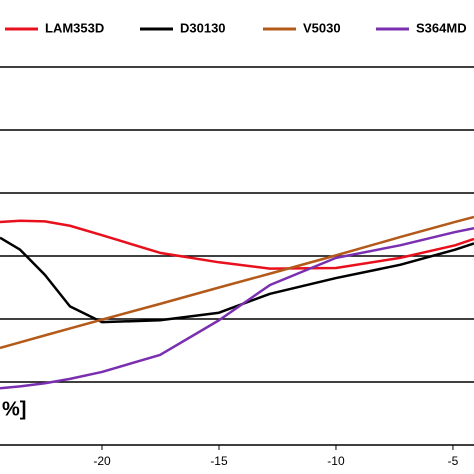  I want to click on x-tick-label: -10, so click(336, 461).